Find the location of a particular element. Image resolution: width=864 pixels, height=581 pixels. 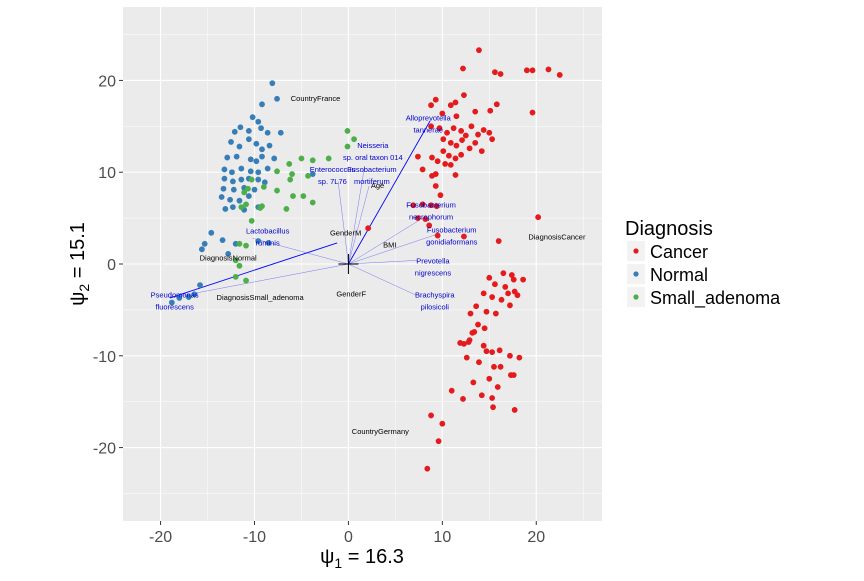

legend-key-cancer is located at coordinates (636, 251).